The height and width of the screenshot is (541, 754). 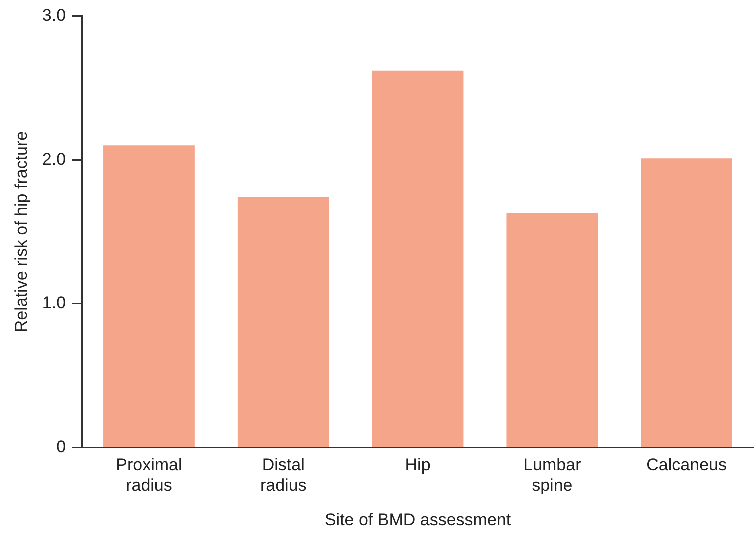 What do you see at coordinates (21, 232) in the screenshot?
I see `y-axis-title: Relative risk of hip fracture` at bounding box center [21, 232].